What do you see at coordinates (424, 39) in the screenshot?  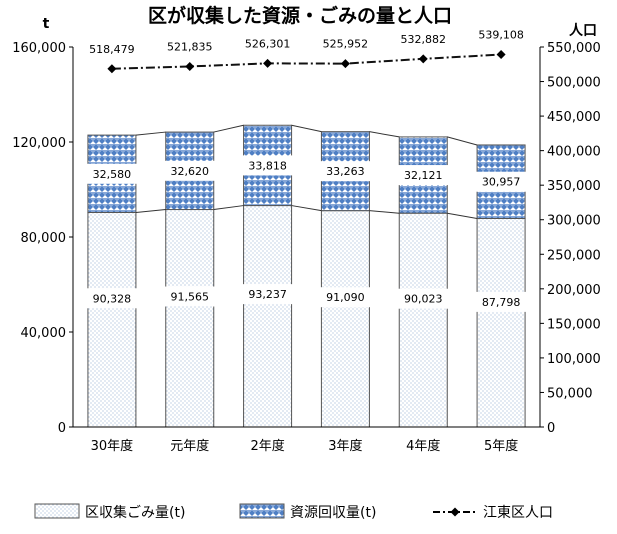 I see `label-population-4: 532,882` at bounding box center [424, 39].